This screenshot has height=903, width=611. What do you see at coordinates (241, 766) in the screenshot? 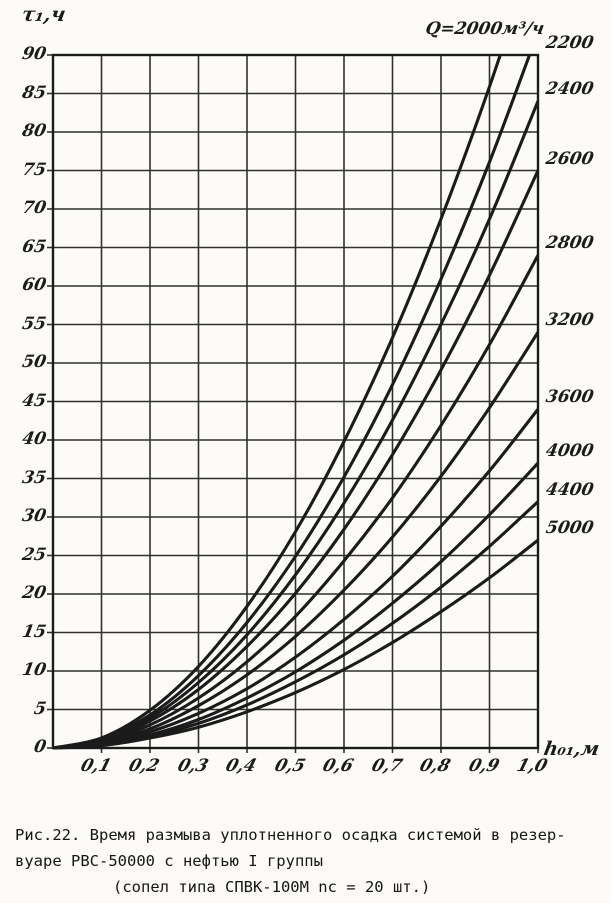
I see `x-tick-label-0,4: 0,4` at bounding box center [241, 766].